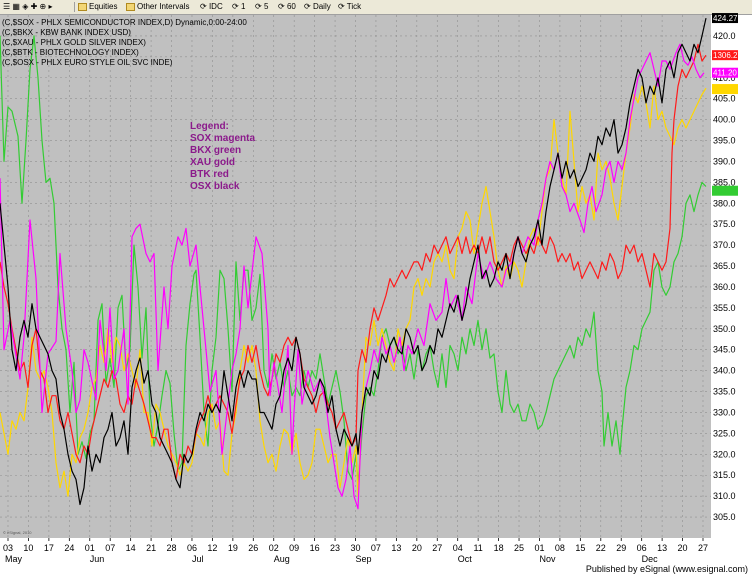 This screenshot has height=576, width=752. What do you see at coordinates (724, 433) in the screenshot?
I see `y-tick-label: 325.0` at bounding box center [724, 433].